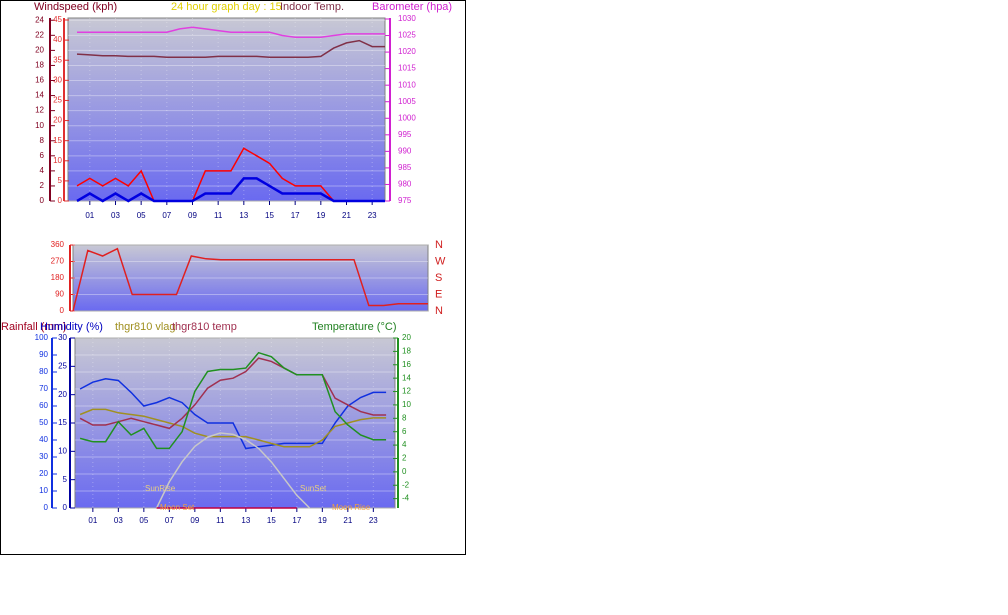 This screenshot has height=615, width=1008. I want to click on annotation: Moon Rise, so click(351, 507).